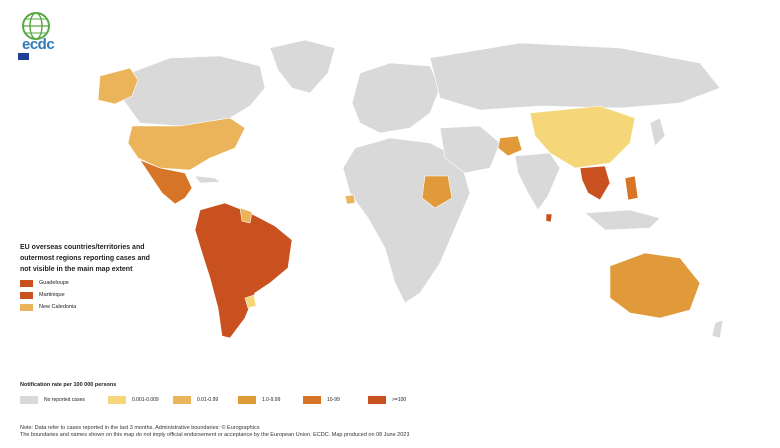 This screenshot has height=448, width=780. What do you see at coordinates (350, 199) in the screenshot?
I see `map-region-west-africa` at bounding box center [350, 199].